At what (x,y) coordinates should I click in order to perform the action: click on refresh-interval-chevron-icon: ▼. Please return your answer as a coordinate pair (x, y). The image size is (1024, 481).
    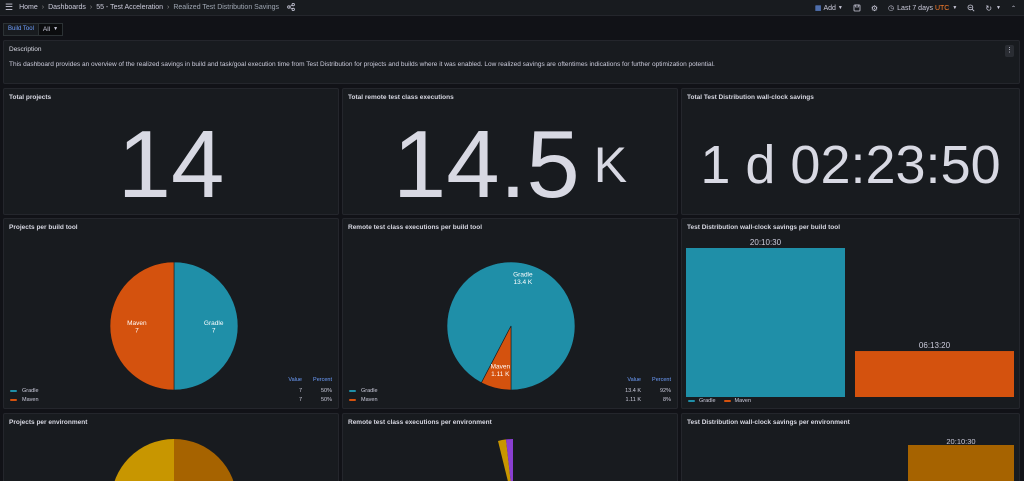
    Looking at the image, I should click on (998, 8).